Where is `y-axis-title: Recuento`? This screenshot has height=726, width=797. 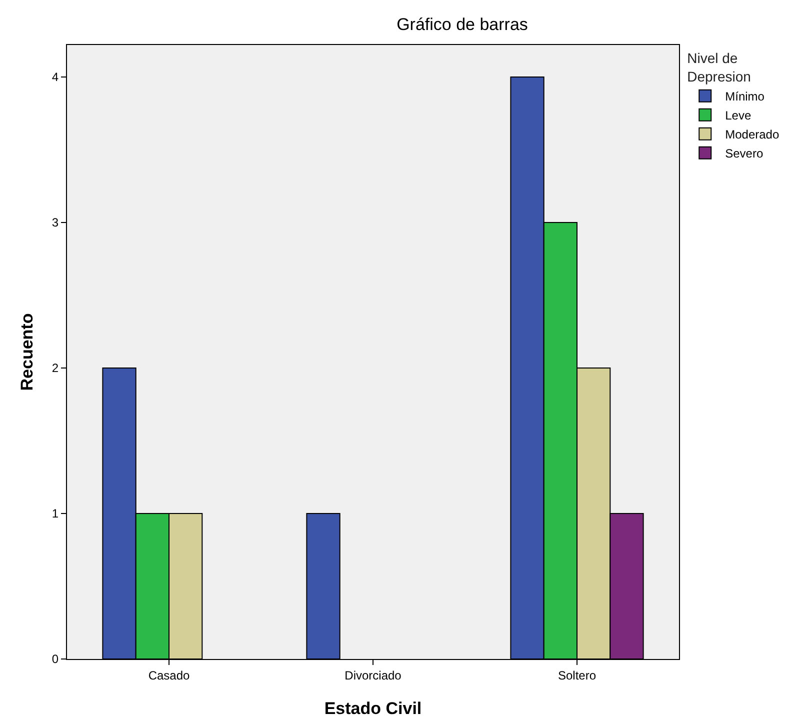 y-axis-title: Recuento is located at coordinates (26, 352).